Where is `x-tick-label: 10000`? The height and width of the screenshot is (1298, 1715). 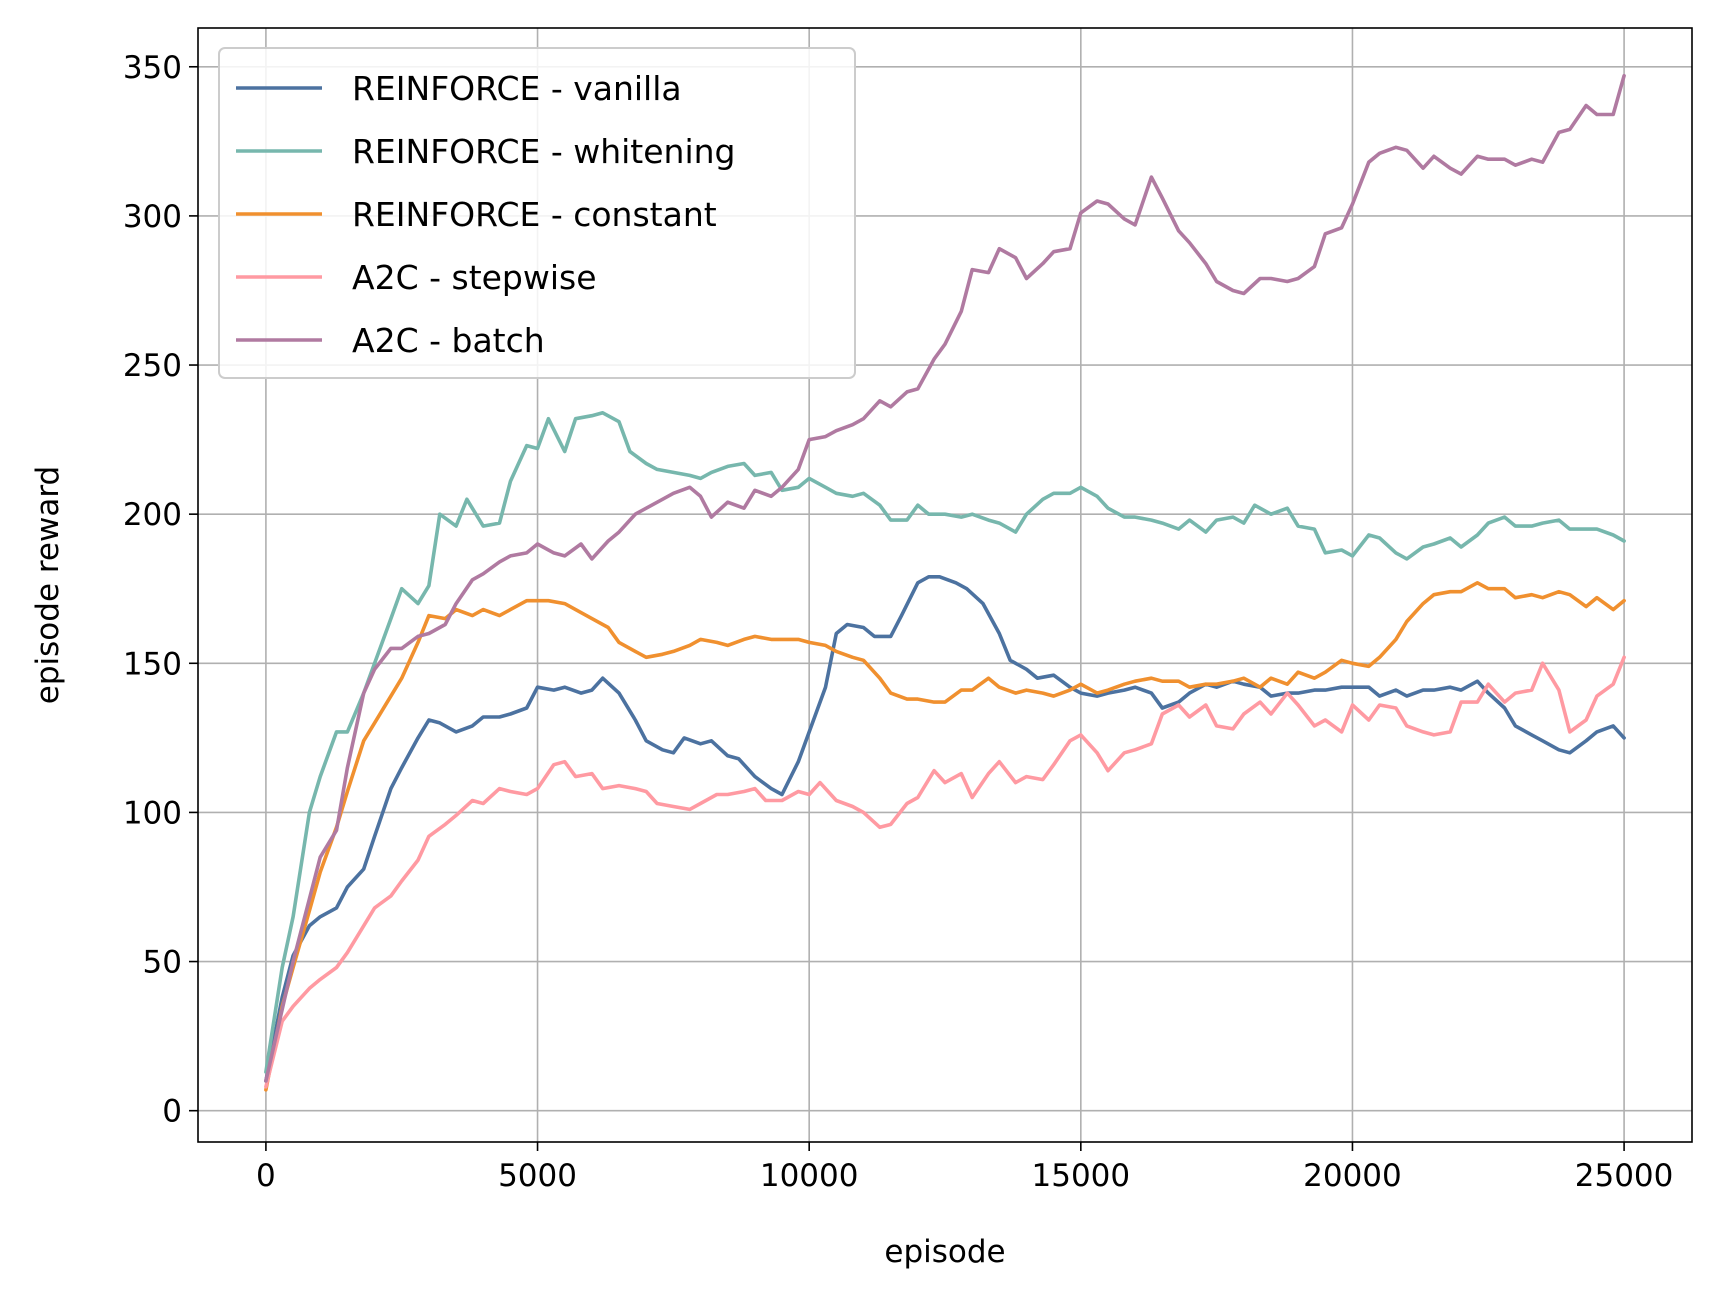
x-tick-label: 10000 is located at coordinates (809, 1176).